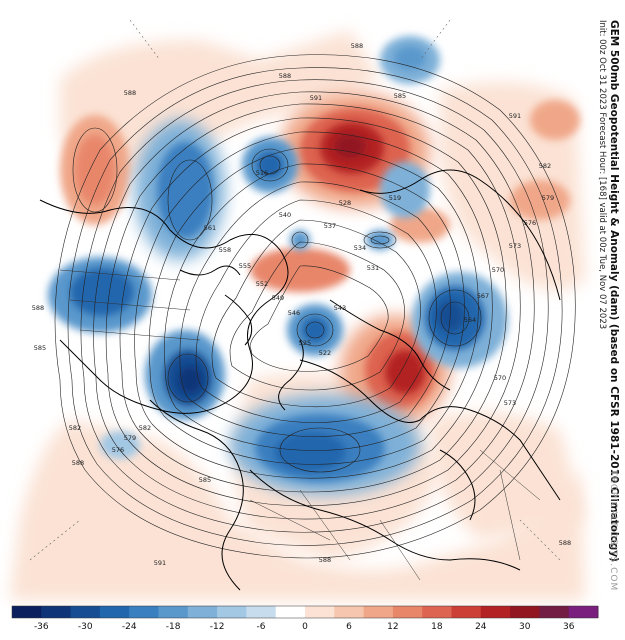 This screenshot has width=625, height=640. I want to click on contour-label: 543, so click(340, 308).